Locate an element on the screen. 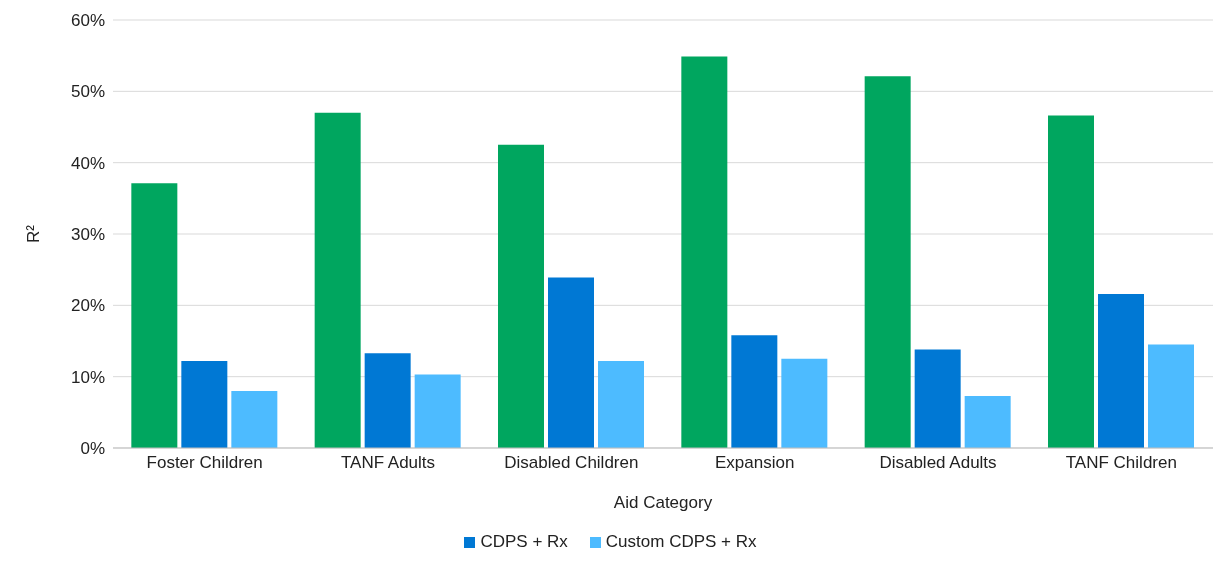 Image resolution: width=1221 pixels, height=563 pixels. x-tick-label: Disabled Adults is located at coordinates (938, 463).